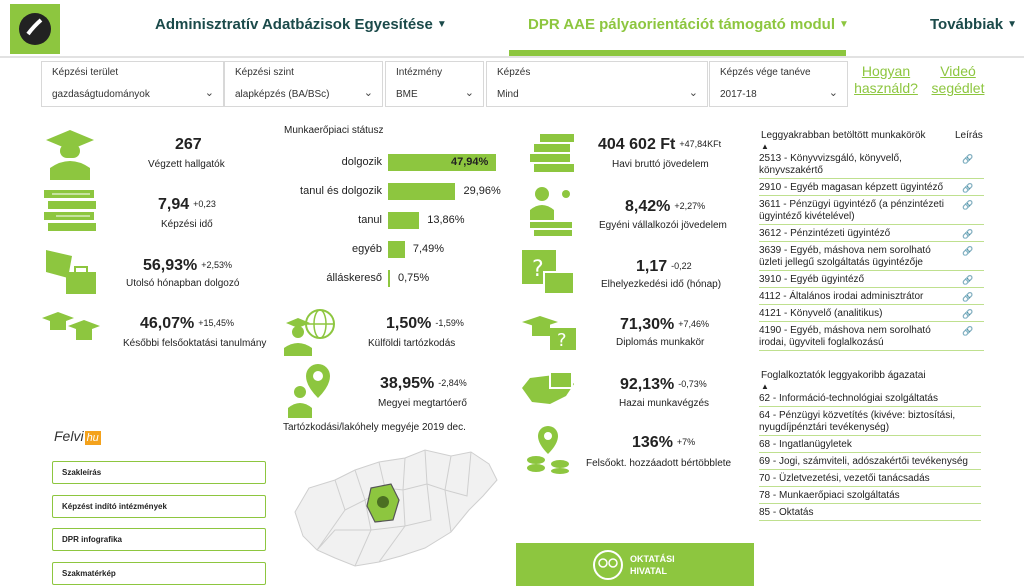  Describe the element at coordinates (659, 463) in the screenshot. I see `kpi-wage-premium-label: Felsőokt. hozzáadott bértöbblete` at that location.